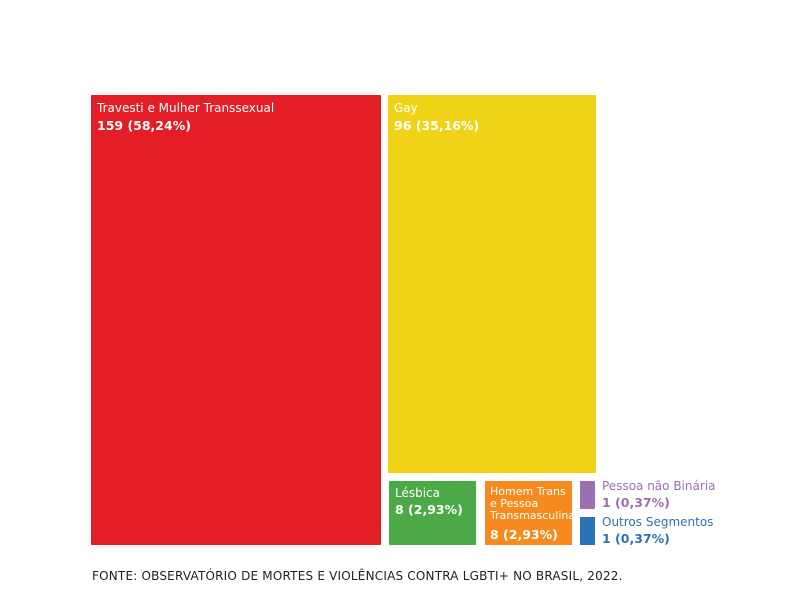 The width and height of the screenshot is (800, 600). I want to click on tile-value-gay: 96 (35,16%), so click(436, 125).